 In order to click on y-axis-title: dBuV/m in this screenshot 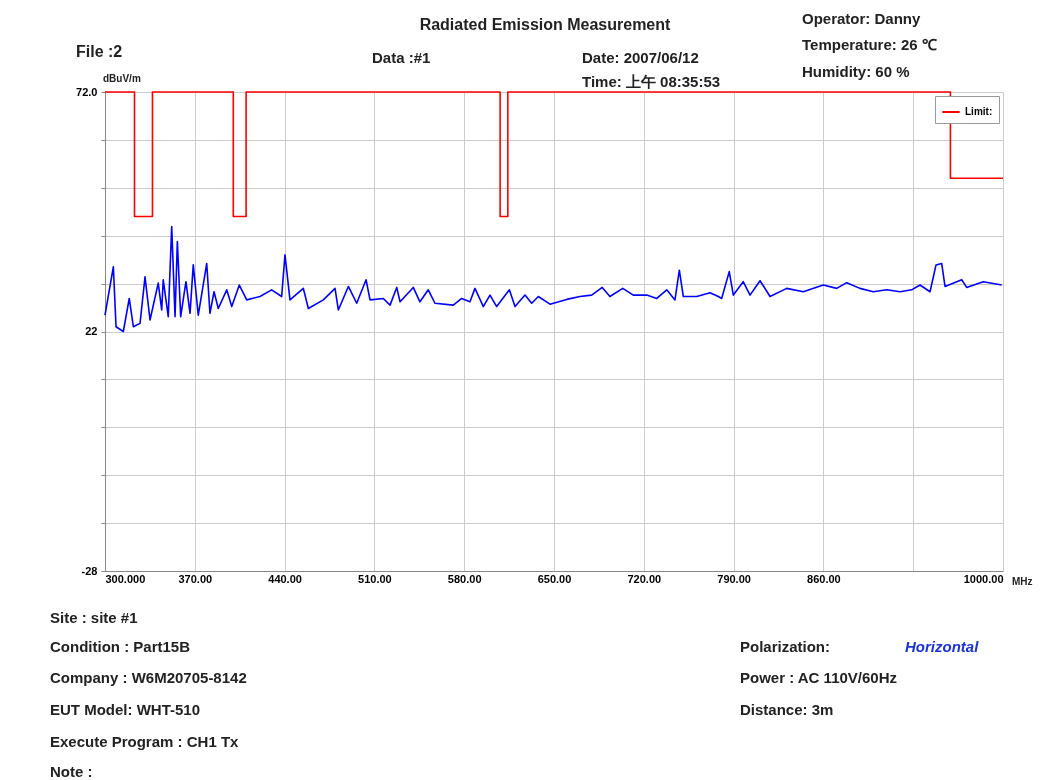, I will do `click(122, 78)`.